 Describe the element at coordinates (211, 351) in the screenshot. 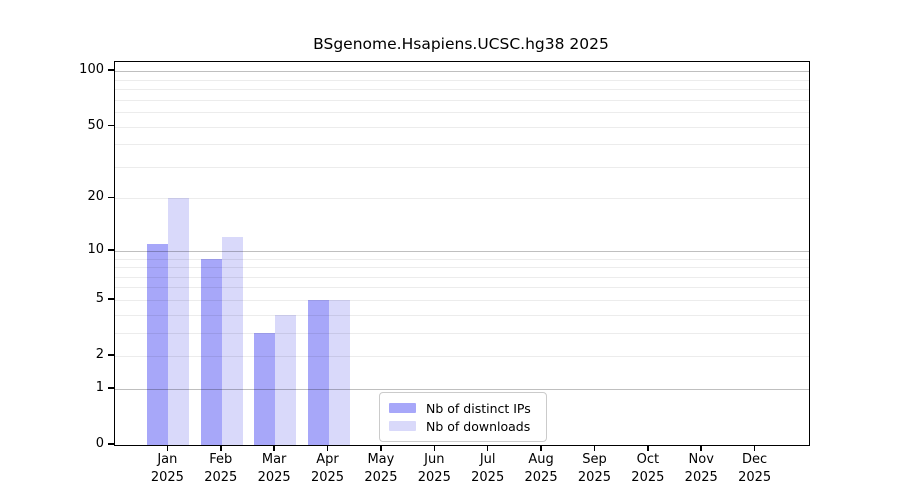

I see `bar-feb-distinct-ips` at that location.